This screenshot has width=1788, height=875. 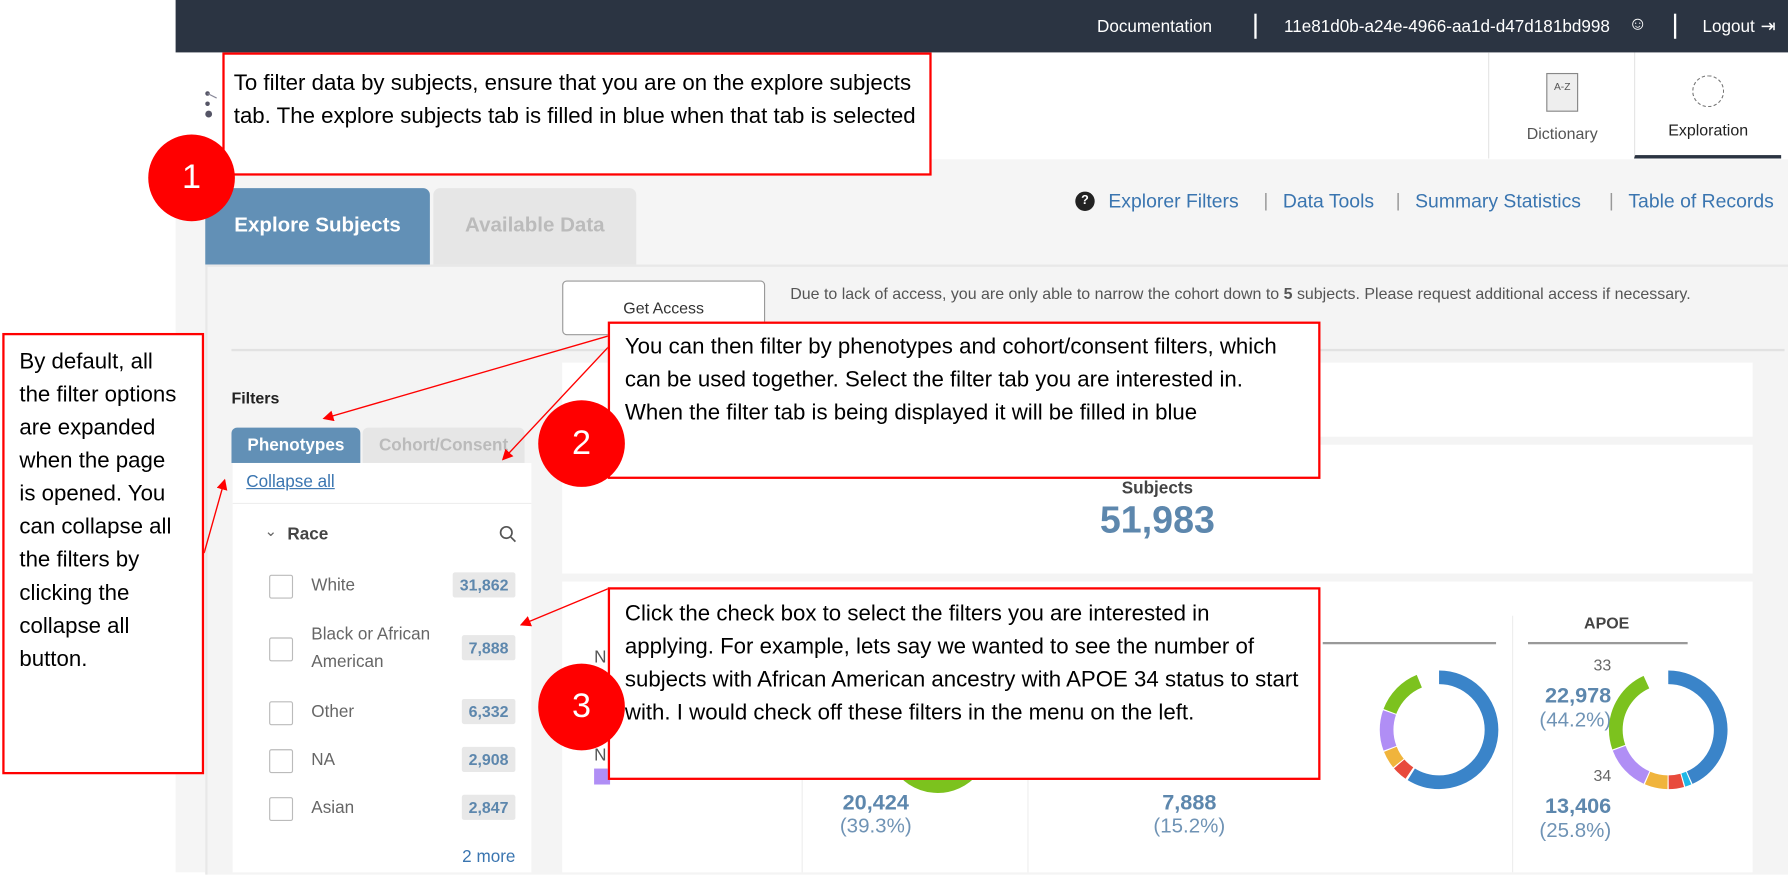 I want to click on chart-percent: (39.3%), so click(x=875, y=825).